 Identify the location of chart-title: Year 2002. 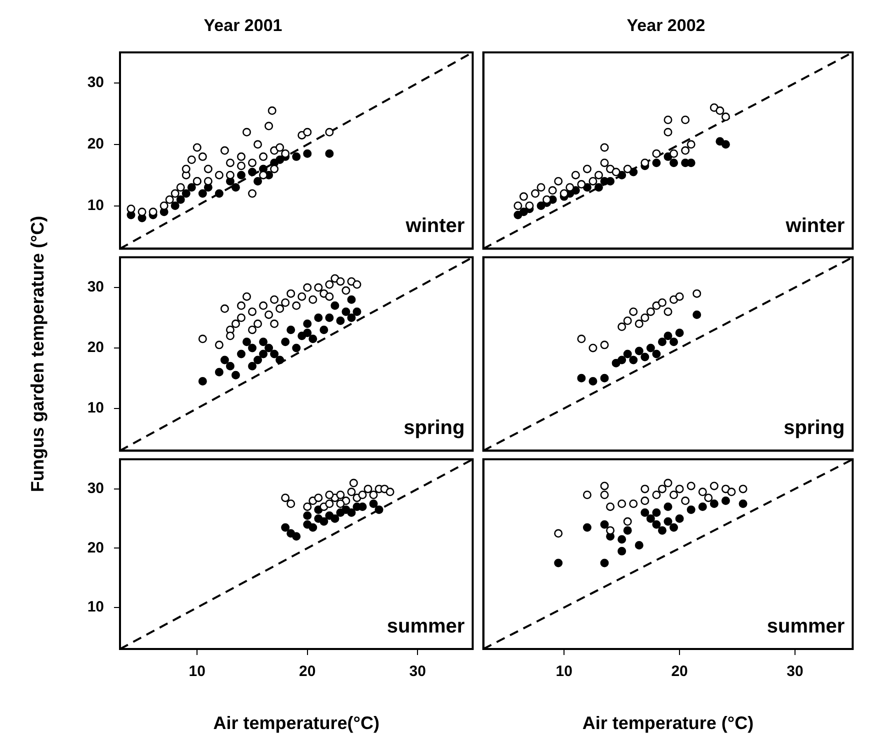
(666, 25).